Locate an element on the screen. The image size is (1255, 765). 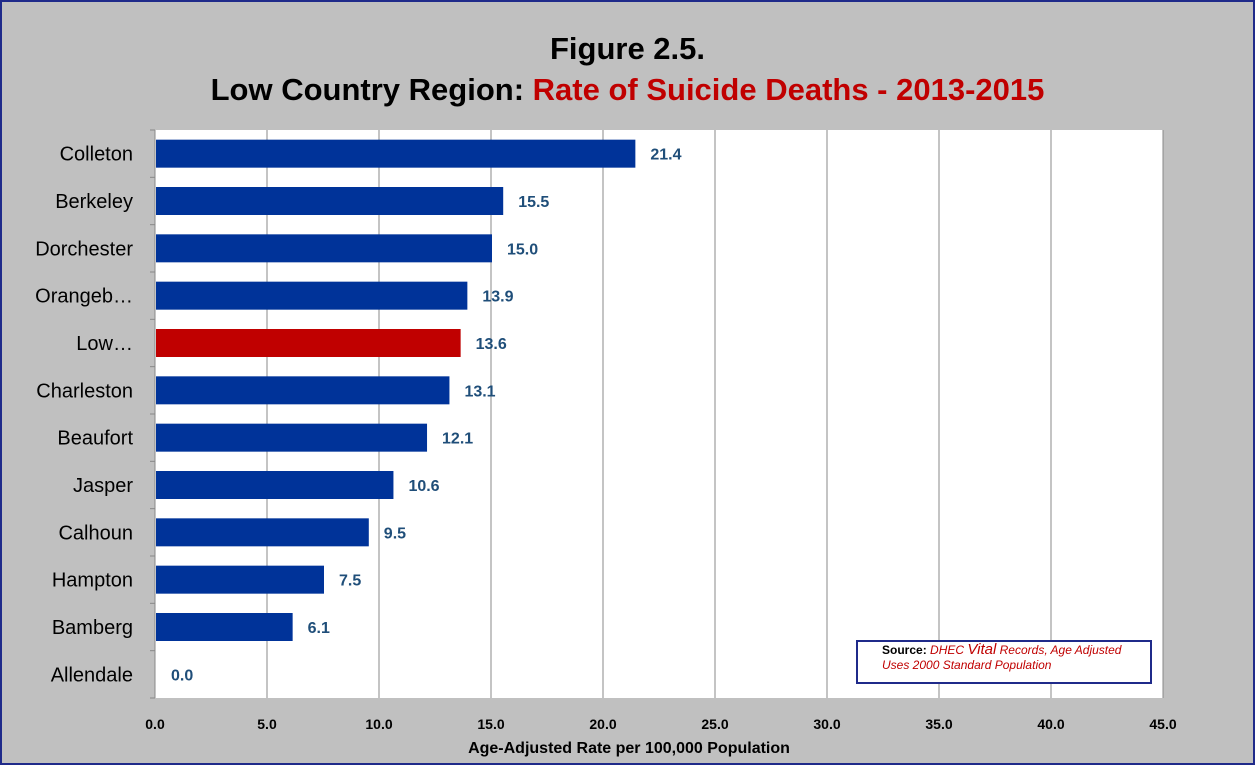
category-label: Calhoun is located at coordinates (95, 533).